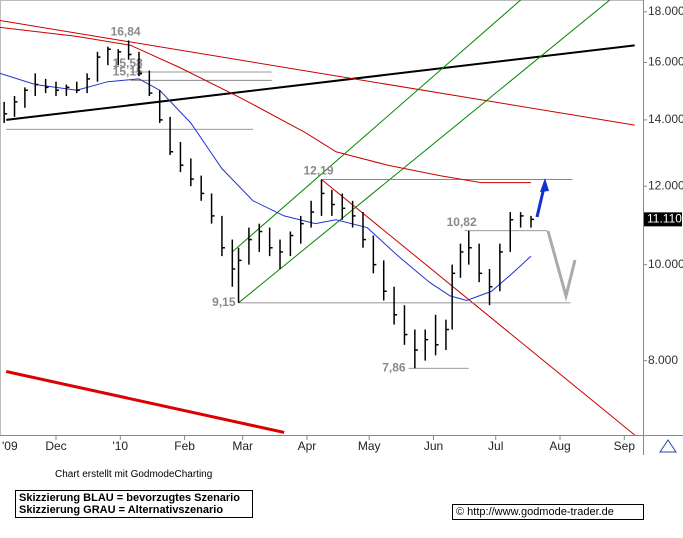  I want to click on last-price-box, so click(663, 219).